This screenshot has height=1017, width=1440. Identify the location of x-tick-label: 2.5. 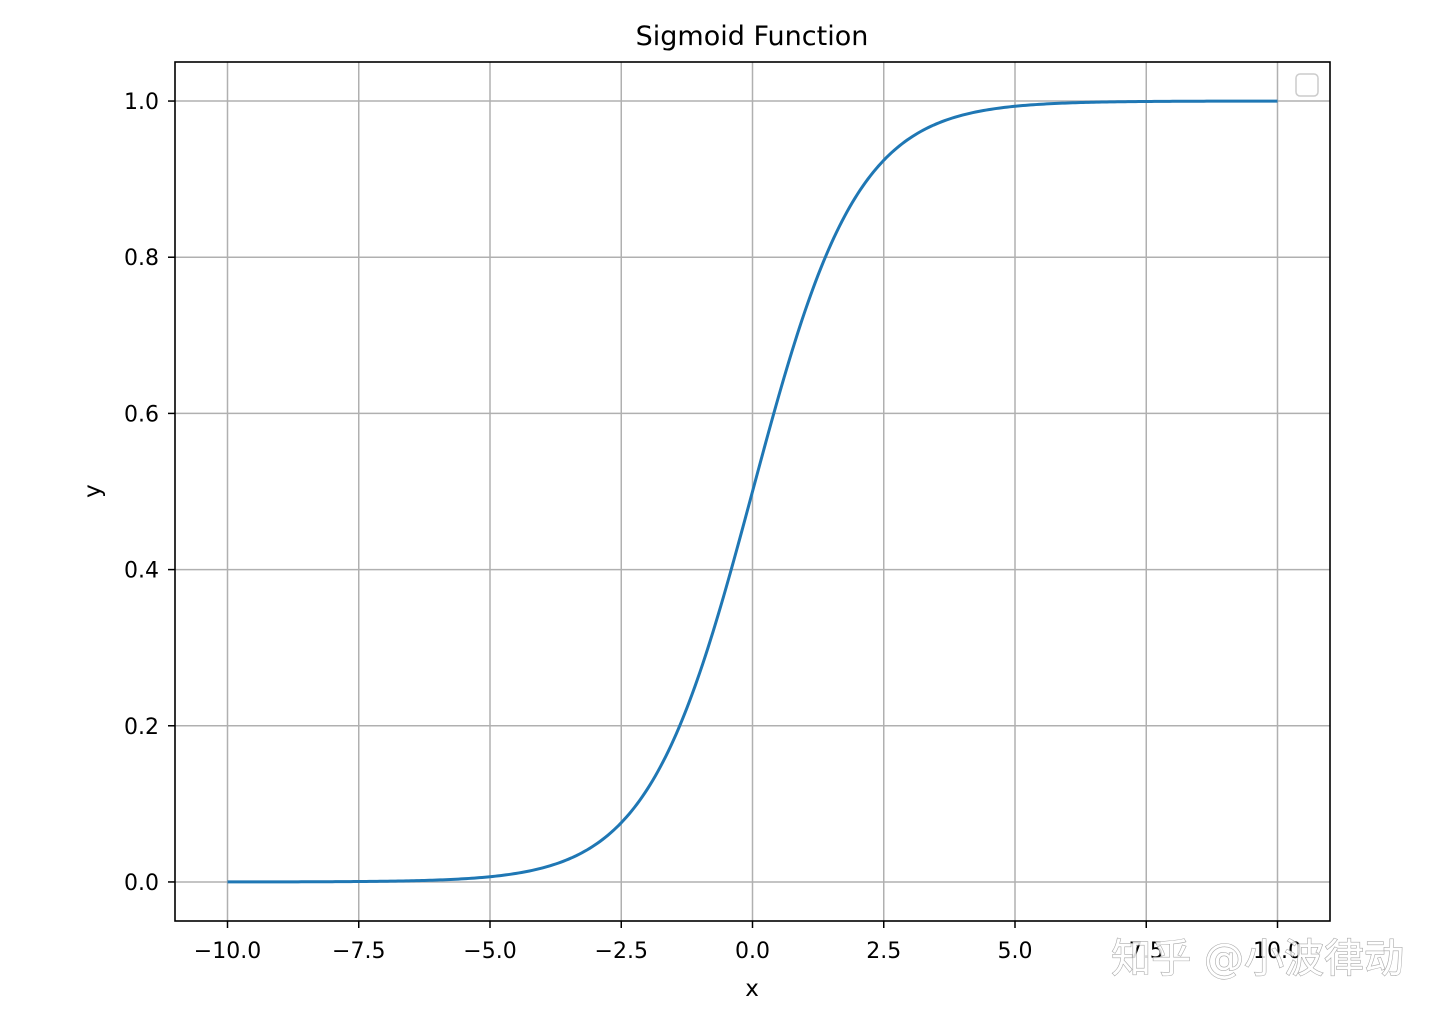
(883, 951).